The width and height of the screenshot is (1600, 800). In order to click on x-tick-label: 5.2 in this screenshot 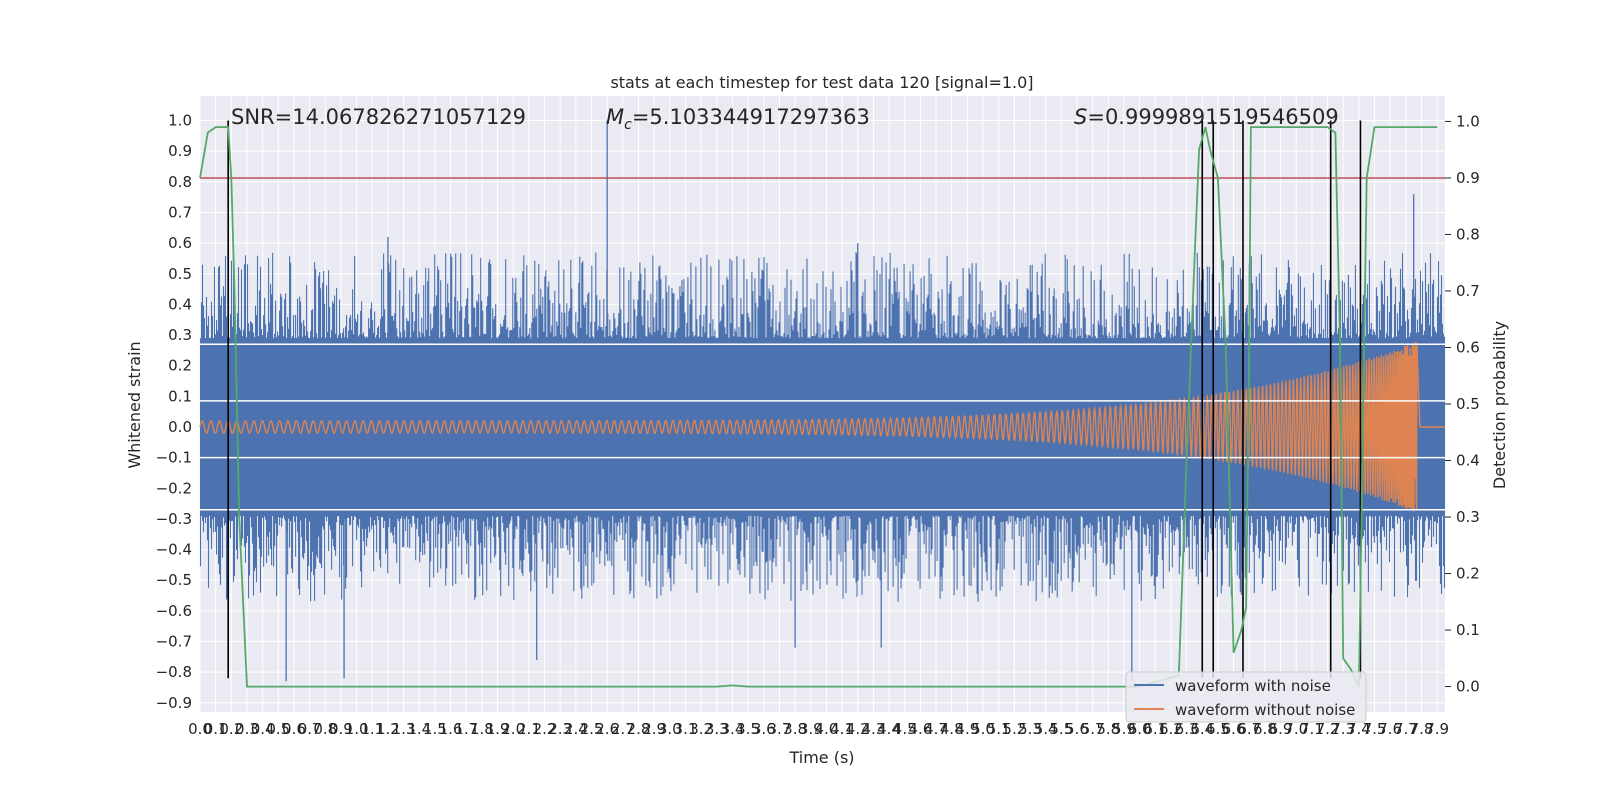, I will do `click(1014, 729)`.